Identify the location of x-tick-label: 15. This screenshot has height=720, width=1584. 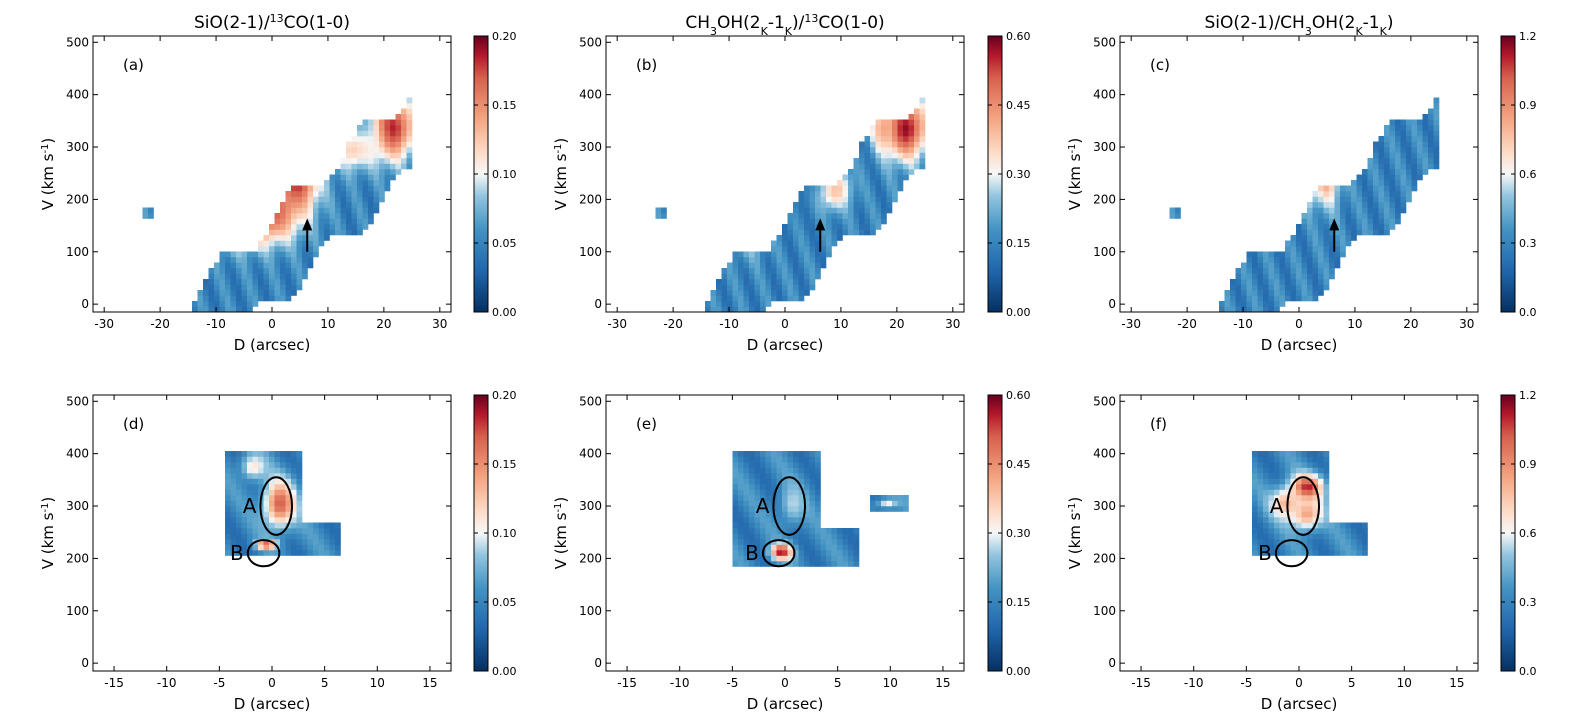
(429, 683).